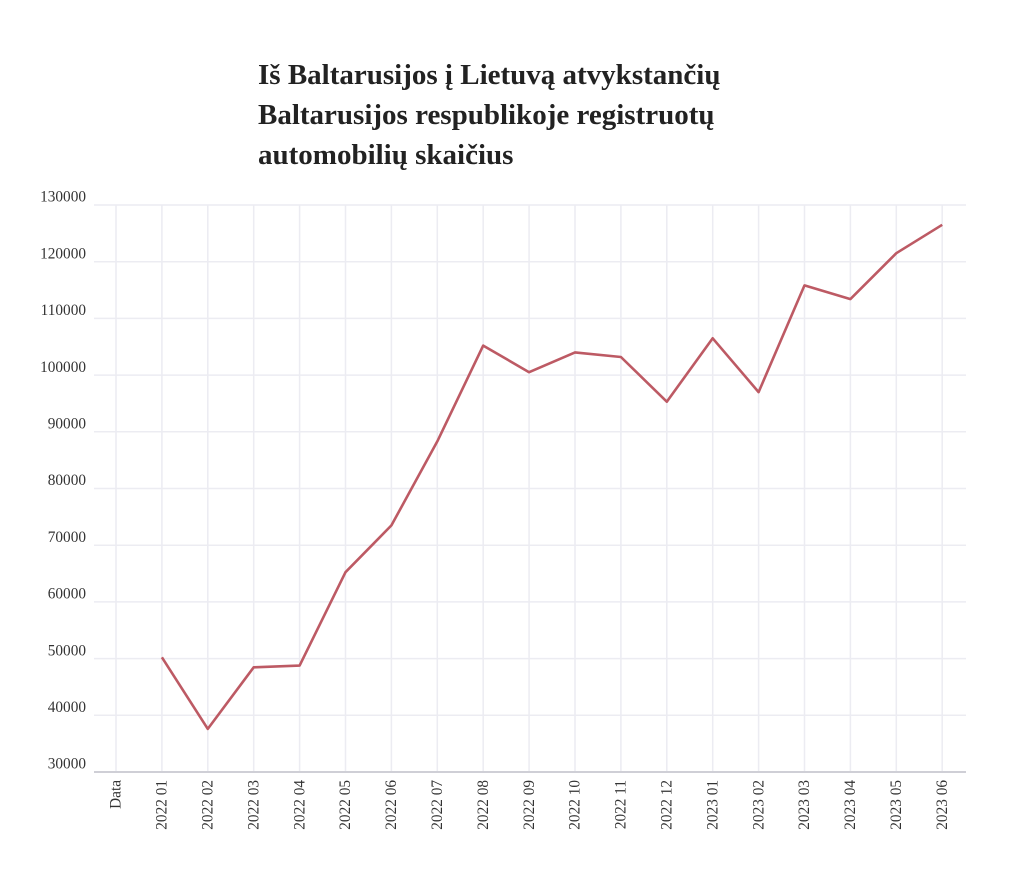 This screenshot has height=875, width=1024. What do you see at coordinates (63, 197) in the screenshot?
I see `svg-text: 130000` at bounding box center [63, 197].